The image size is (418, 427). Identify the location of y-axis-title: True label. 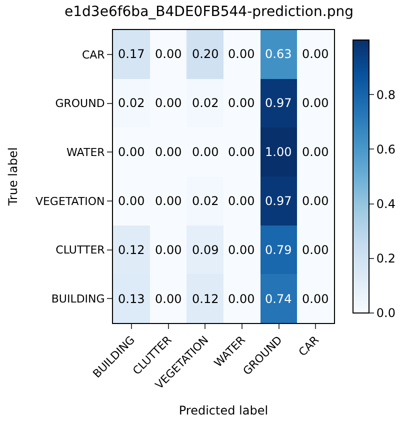
(13, 177).